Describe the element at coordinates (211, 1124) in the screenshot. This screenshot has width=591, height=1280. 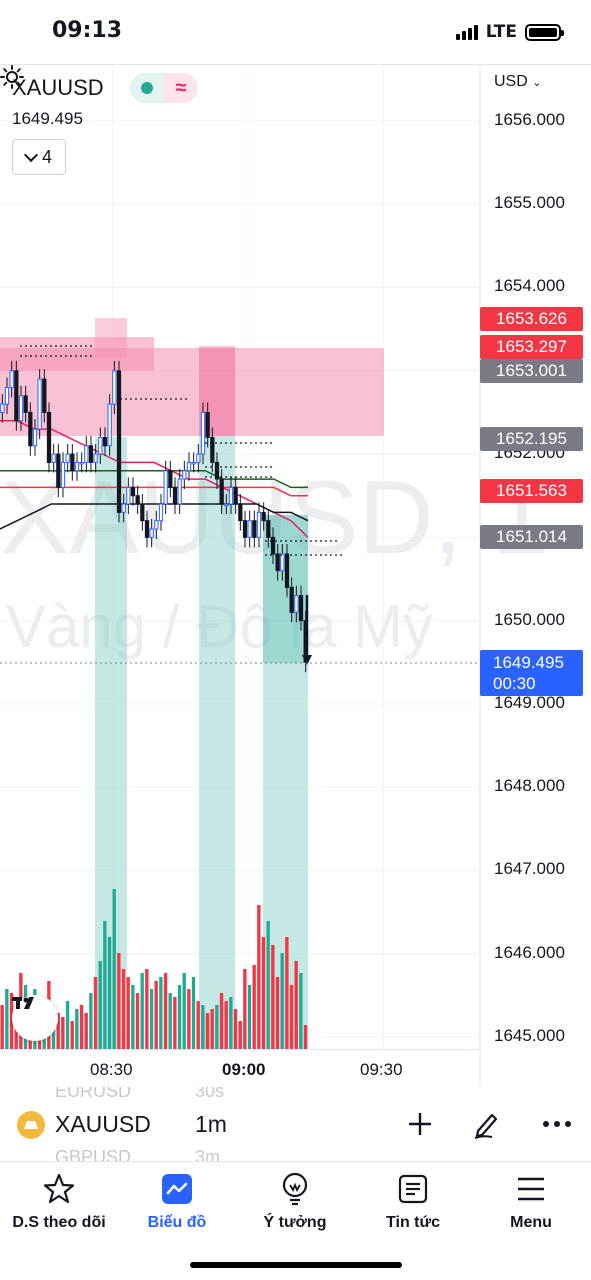
I see `interval-selector: 1m` at that location.